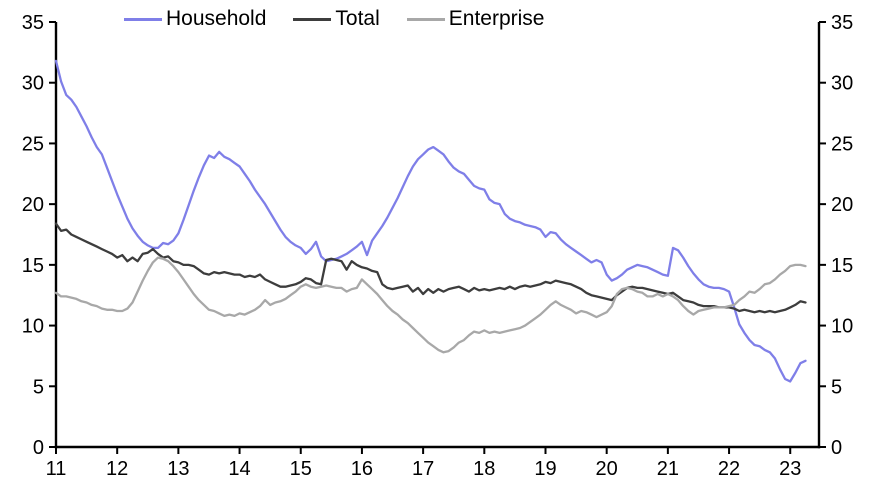  Describe the element at coordinates (790, 469) in the screenshot. I see `x-tick-label: 23` at that location.